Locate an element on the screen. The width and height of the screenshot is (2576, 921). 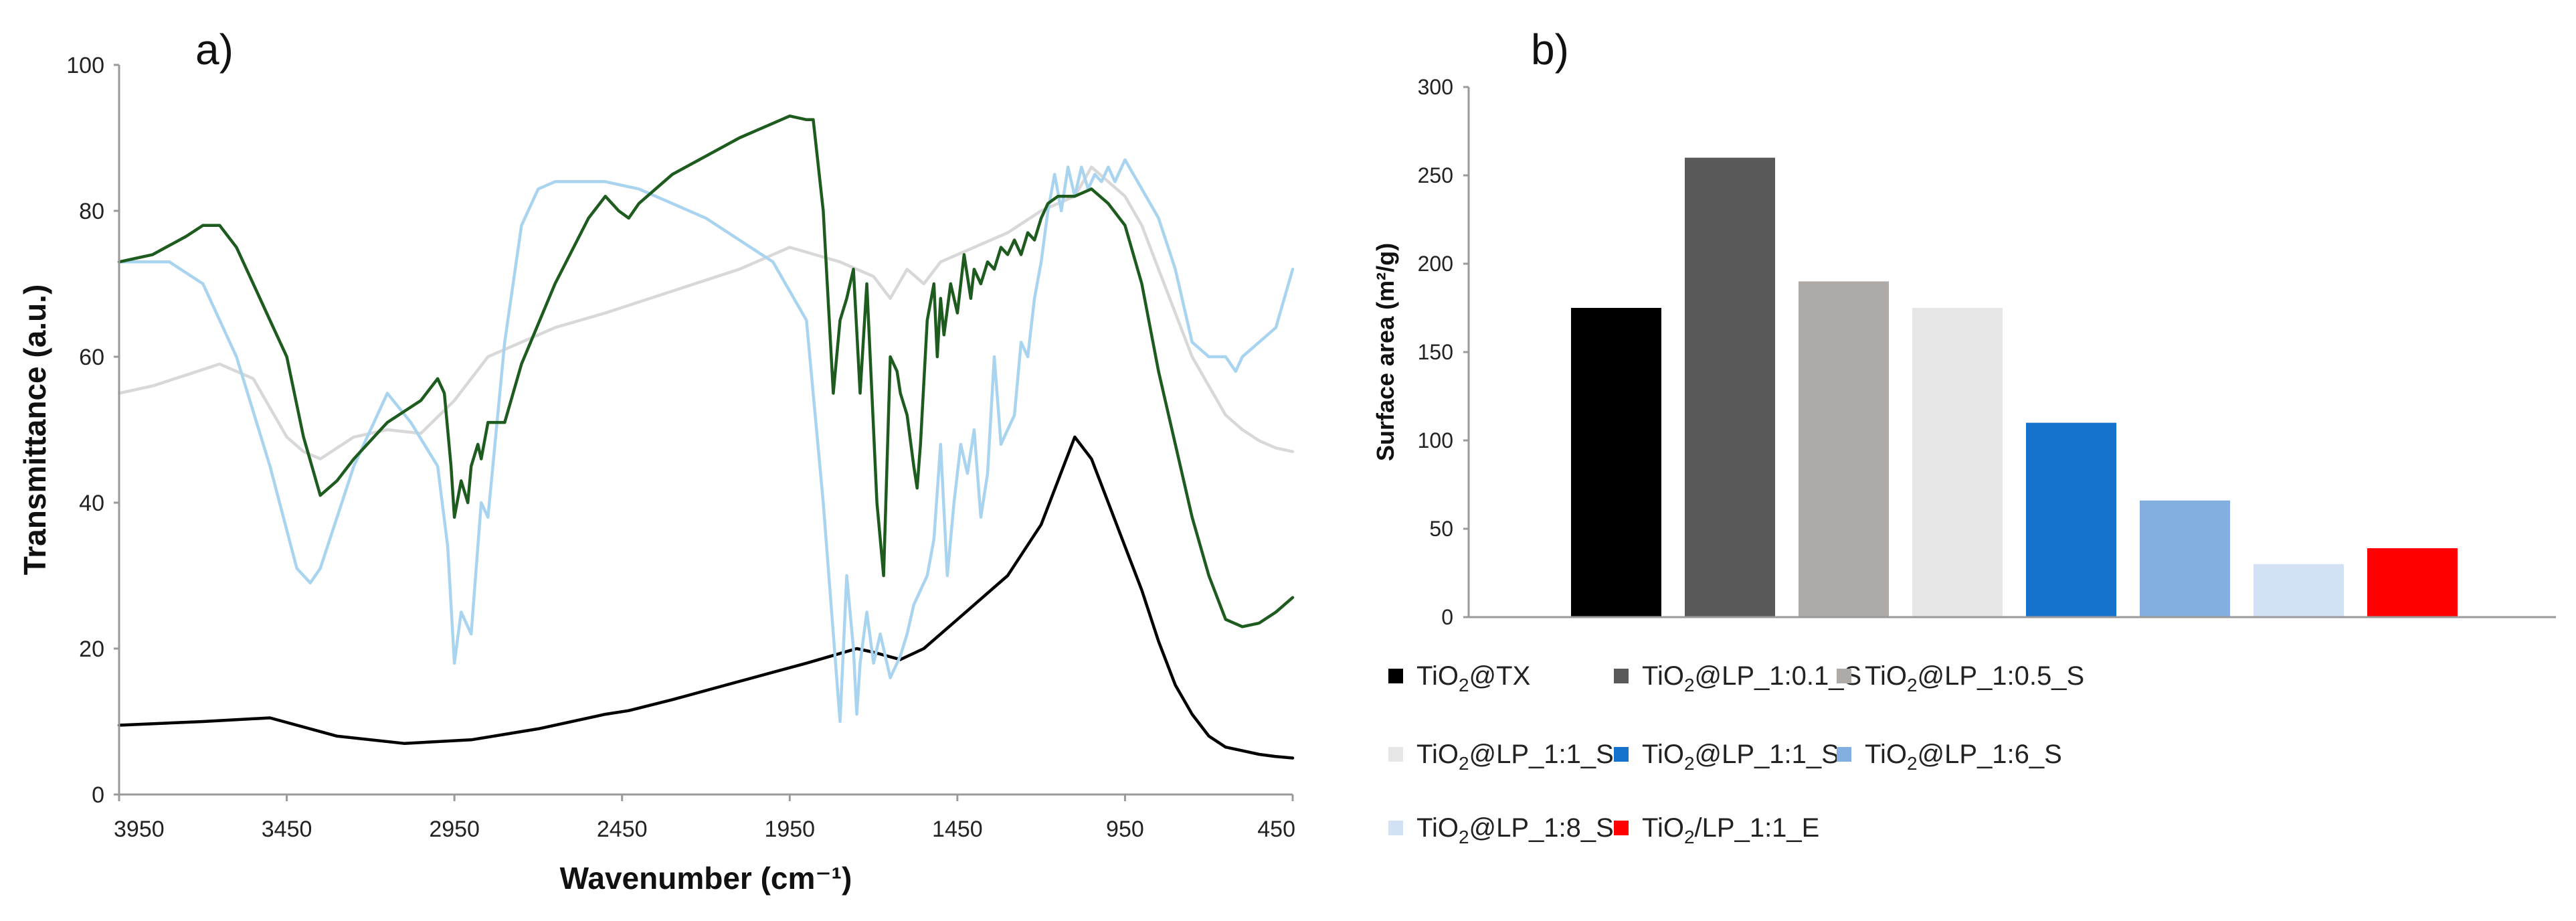
panel-b-label: b) is located at coordinates (1550, 49).